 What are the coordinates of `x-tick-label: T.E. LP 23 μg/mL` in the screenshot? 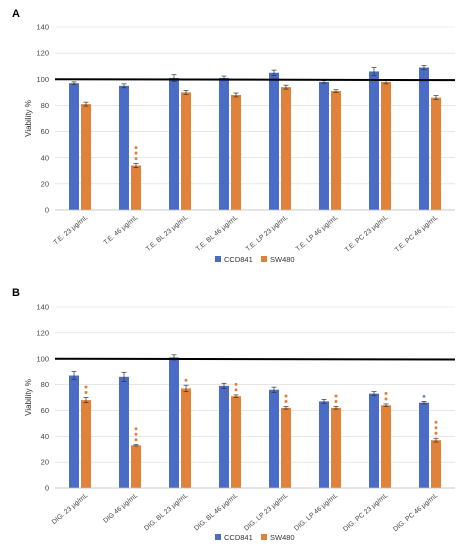 It's located at (267, 233).